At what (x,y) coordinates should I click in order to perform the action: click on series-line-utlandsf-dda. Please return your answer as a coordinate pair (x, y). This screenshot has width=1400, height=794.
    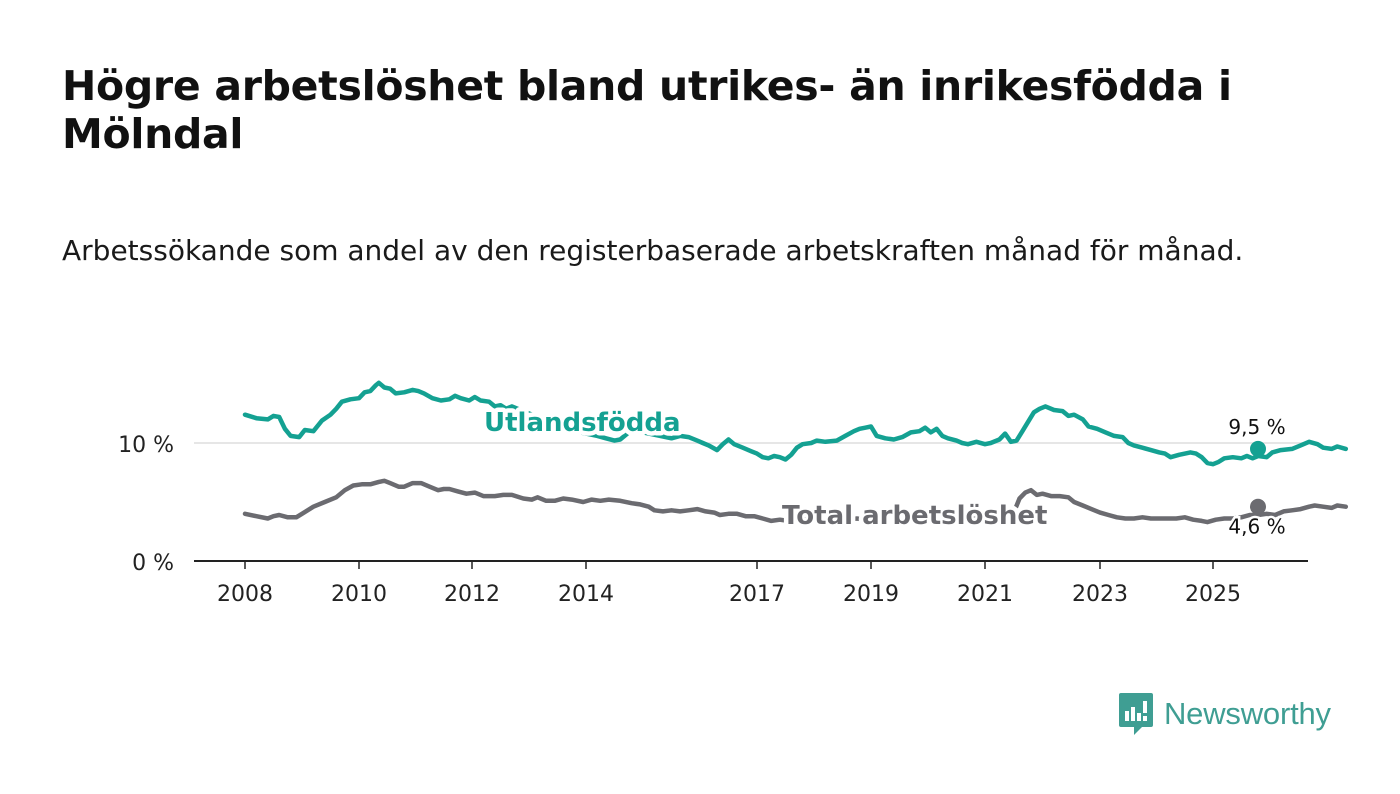
    Looking at the image, I should click on (795, 423).